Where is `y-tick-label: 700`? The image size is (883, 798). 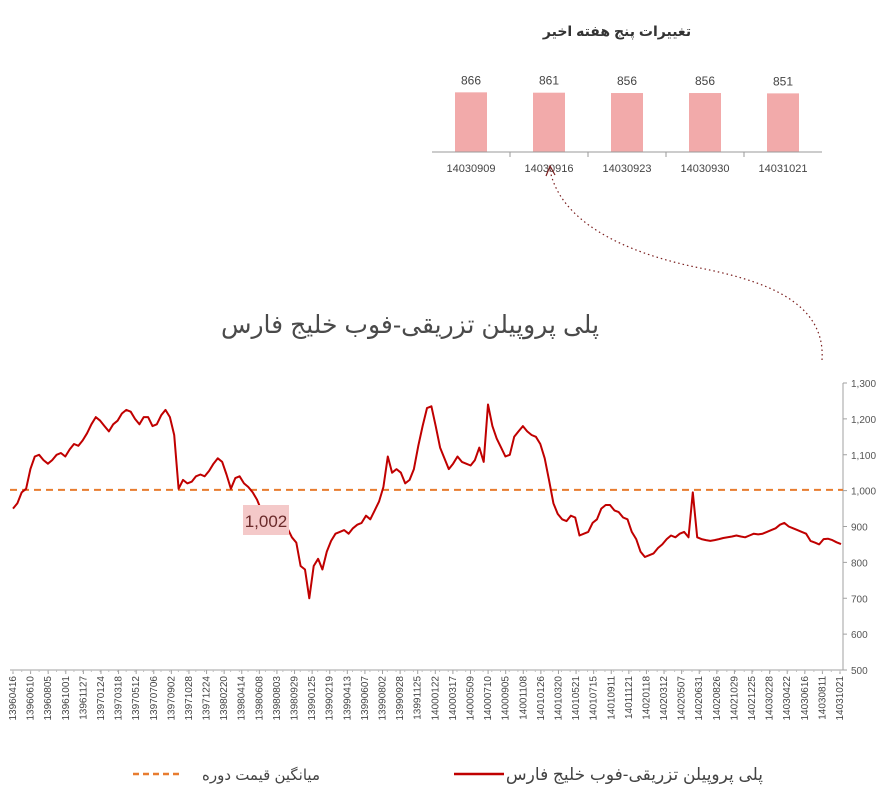
y-tick-label: 700 is located at coordinates (859, 599).